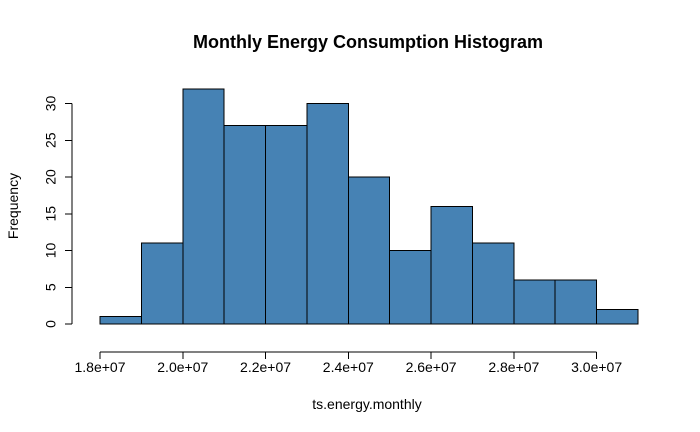  Describe the element at coordinates (51, 214) in the screenshot. I see `y-tick-label: 15` at that location.